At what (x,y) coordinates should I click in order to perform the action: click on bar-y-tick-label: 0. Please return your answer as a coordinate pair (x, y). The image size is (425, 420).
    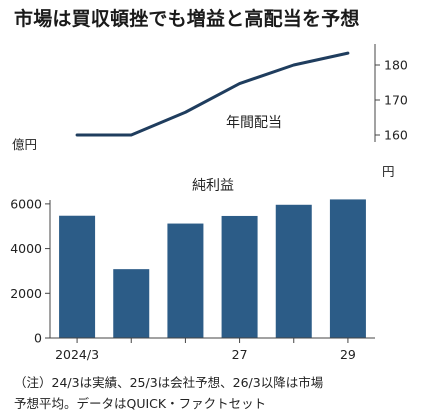
    Looking at the image, I should click on (38, 338).